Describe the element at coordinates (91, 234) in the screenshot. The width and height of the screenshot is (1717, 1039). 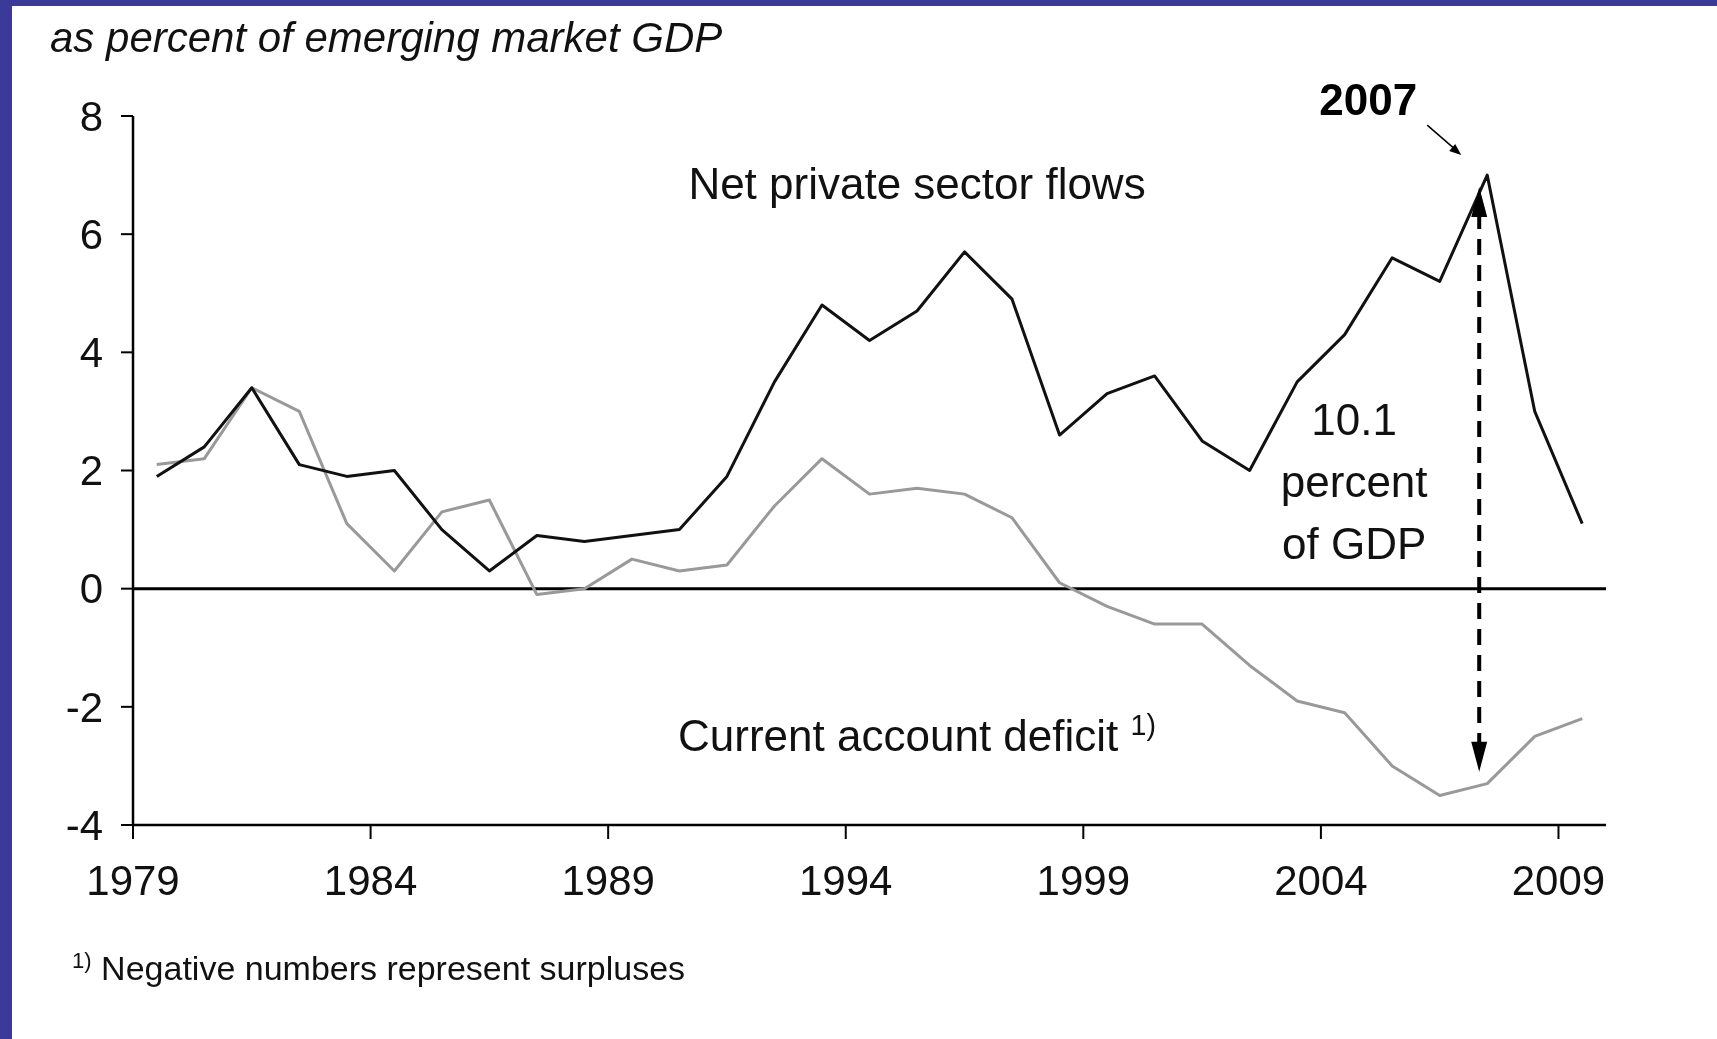
I see `y-tick-label: 6` at that location.